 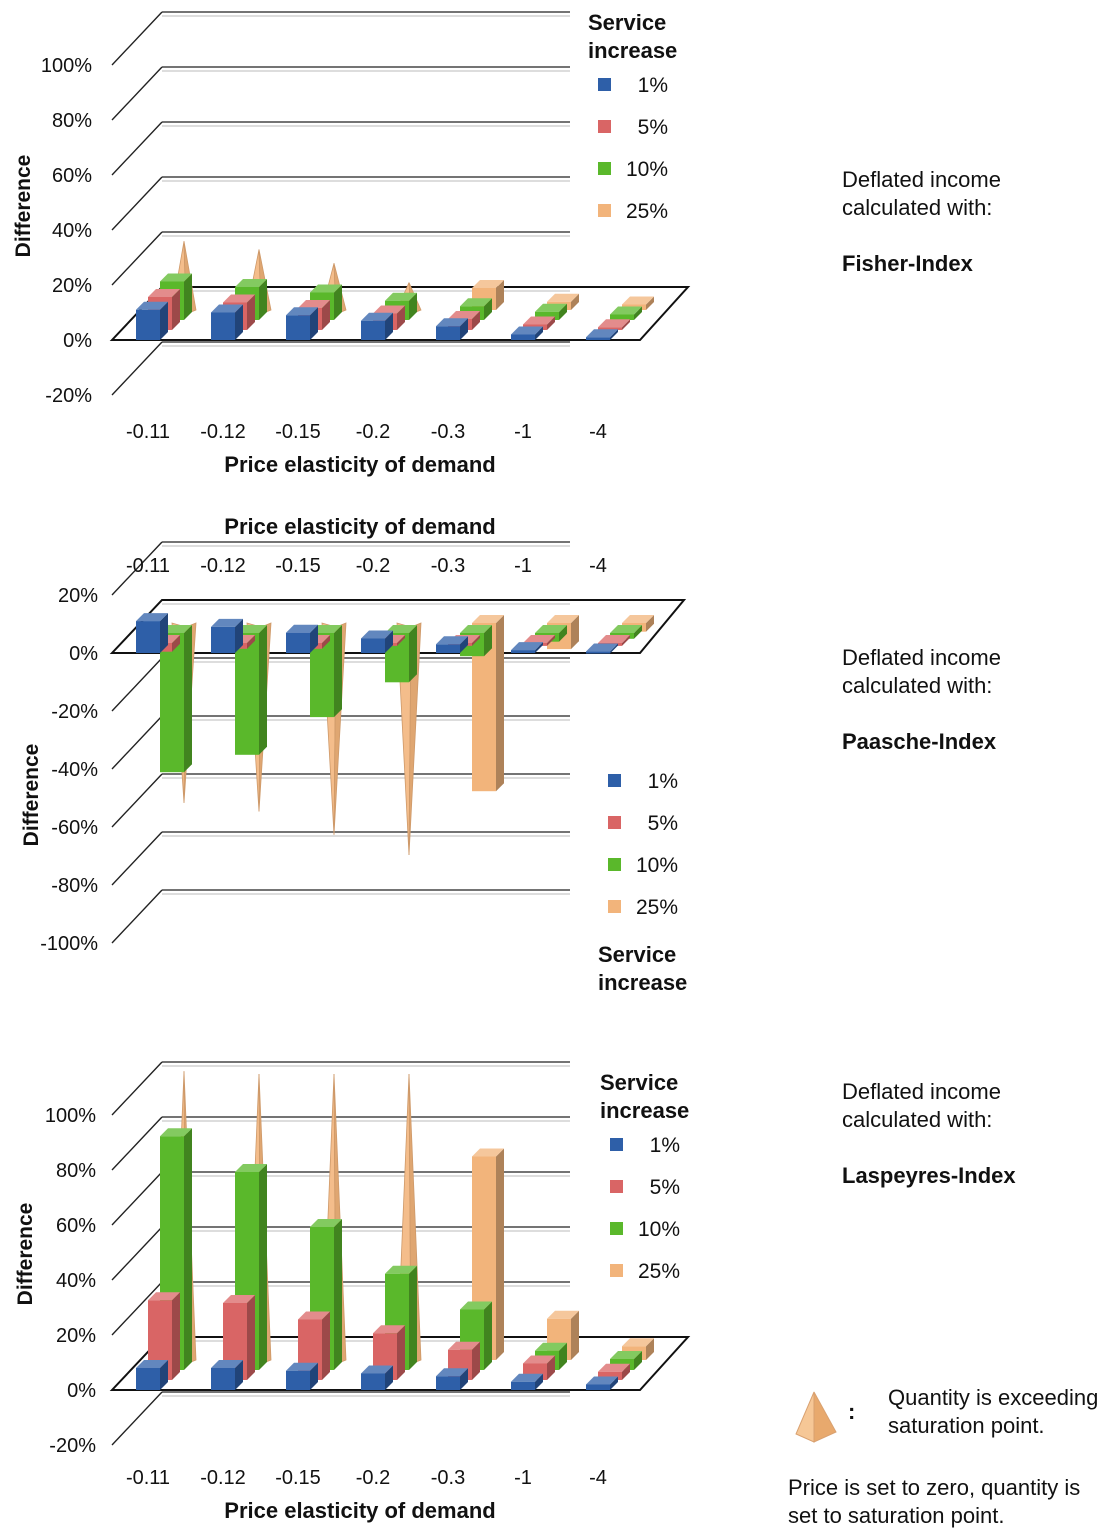 I want to click on legend: Service increase 1% 5% 10% 25%, so click(x=644, y=1176).